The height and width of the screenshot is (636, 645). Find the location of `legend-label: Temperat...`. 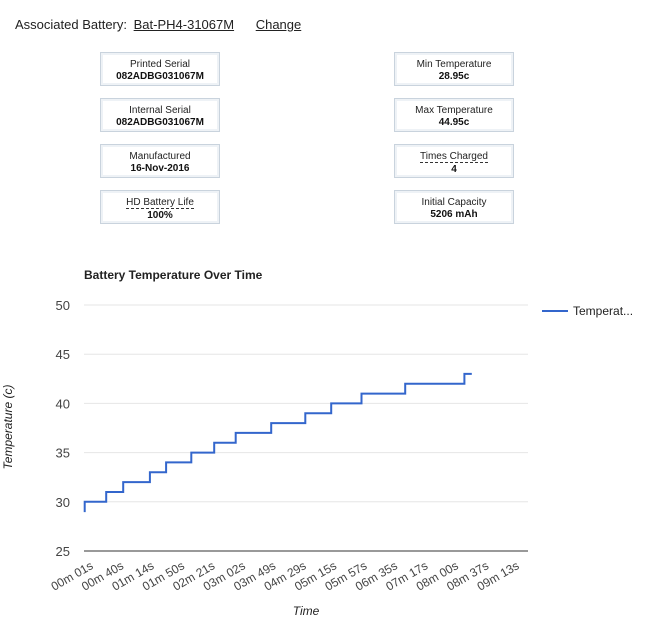

legend-label: Temperat... is located at coordinates (603, 311).